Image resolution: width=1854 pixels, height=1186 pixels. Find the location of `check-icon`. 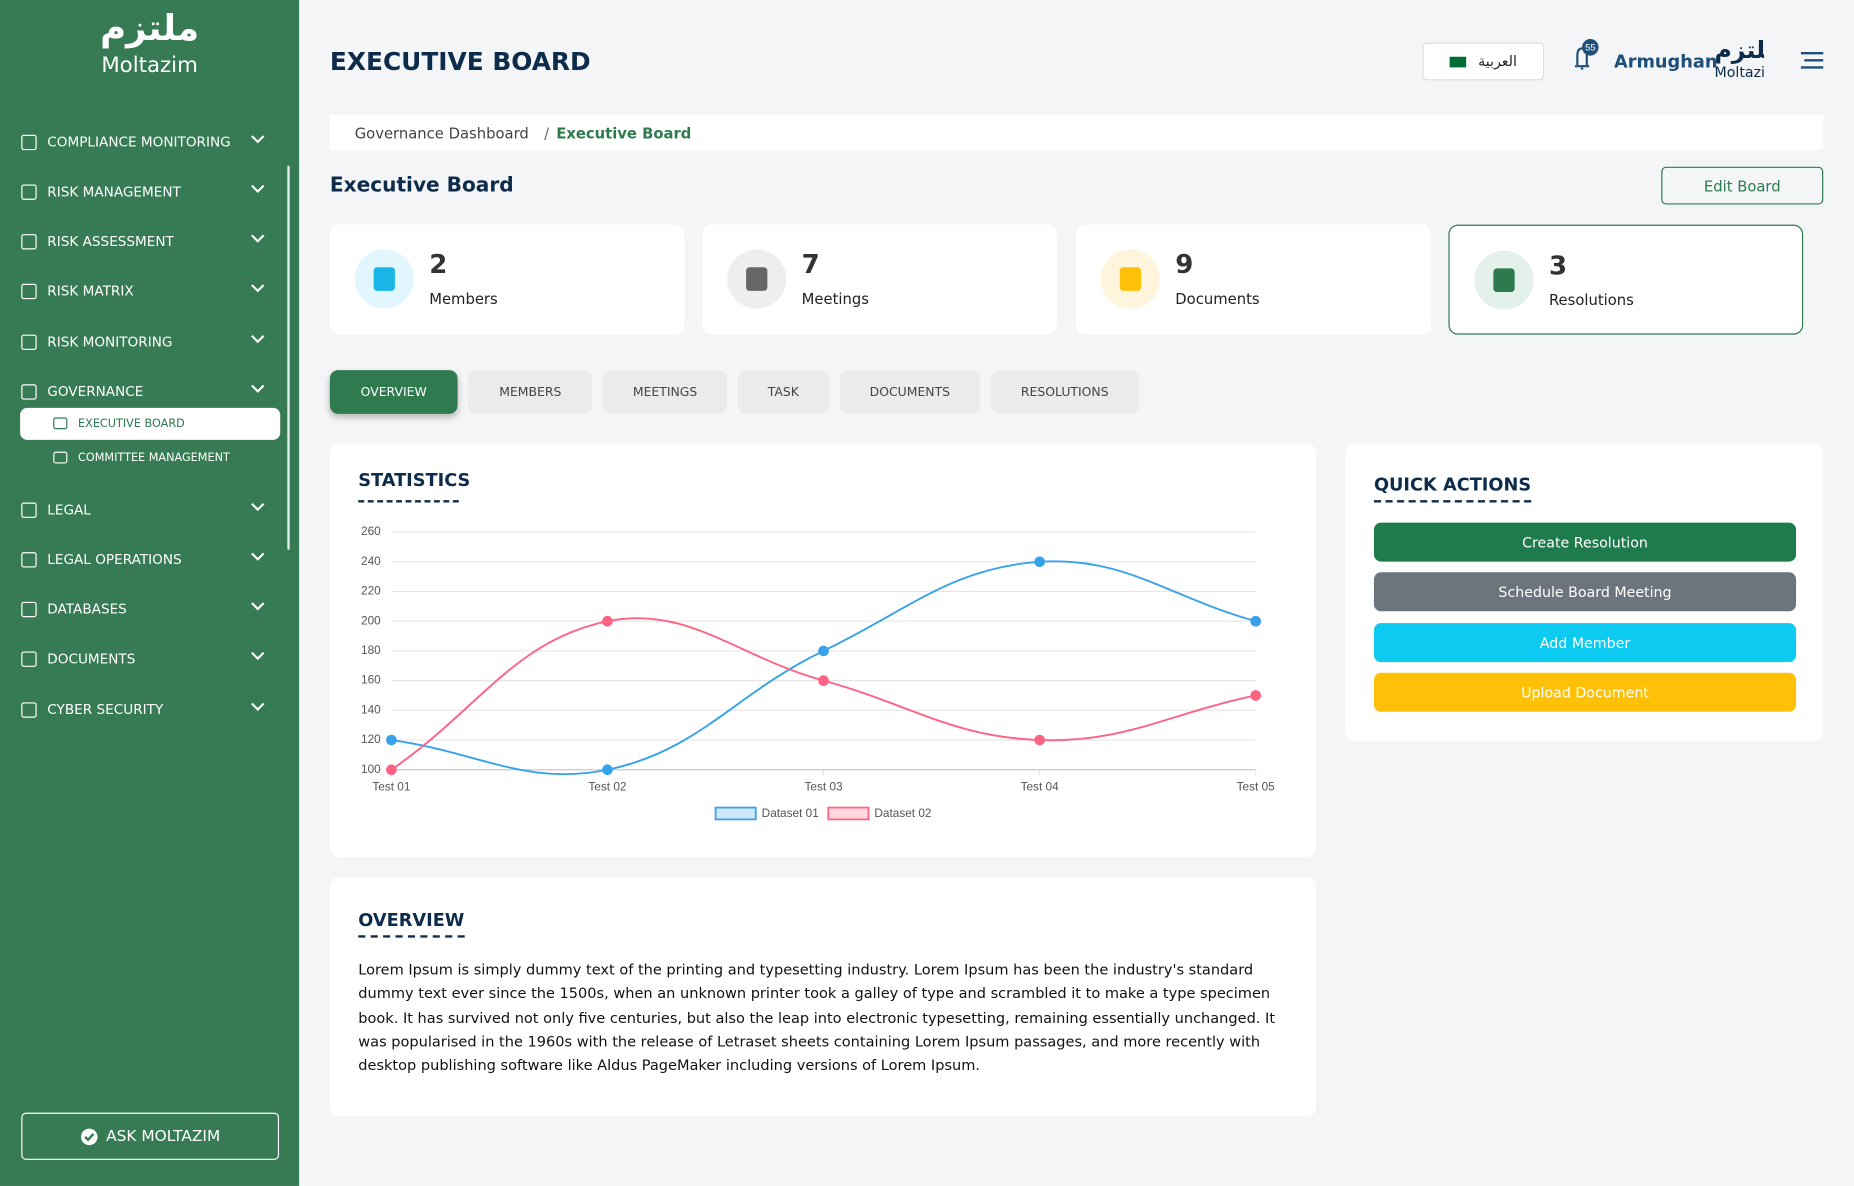

check-icon is located at coordinates (89, 1136).